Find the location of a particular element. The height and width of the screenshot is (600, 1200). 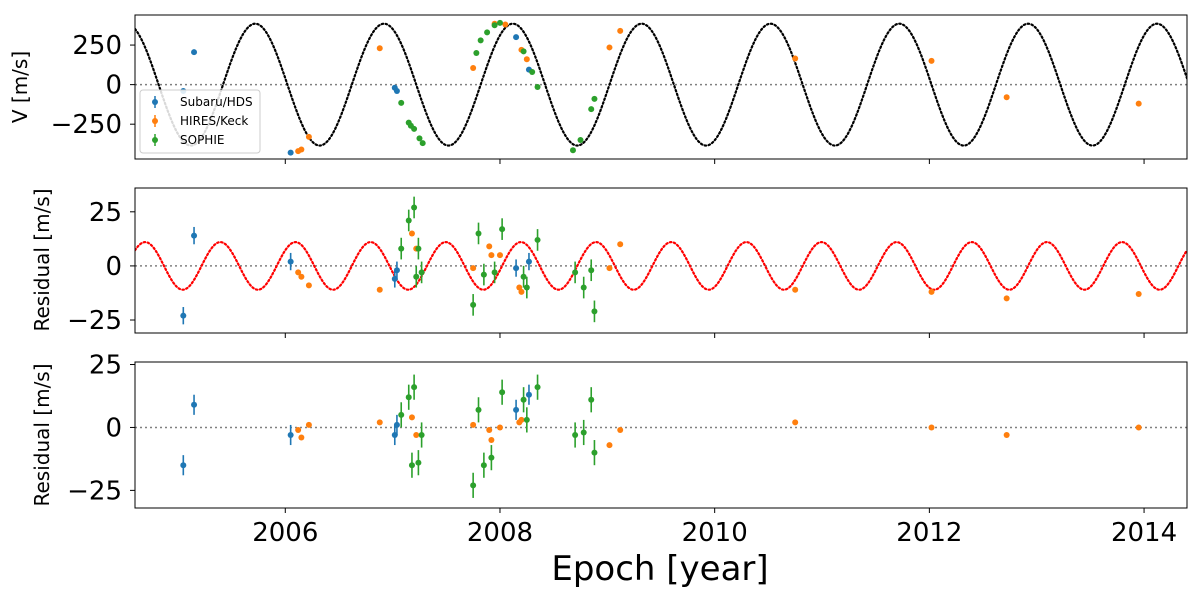

legend-hires-marker is located at coordinates (155, 121).